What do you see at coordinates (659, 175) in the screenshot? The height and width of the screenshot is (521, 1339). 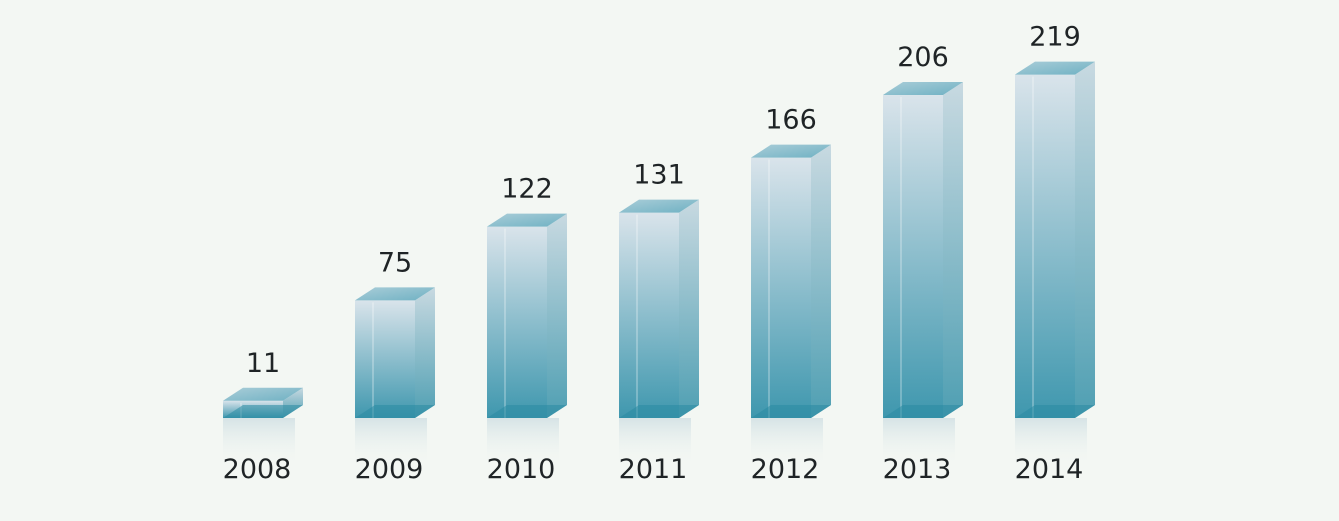 I see `value-label: 131` at bounding box center [659, 175].